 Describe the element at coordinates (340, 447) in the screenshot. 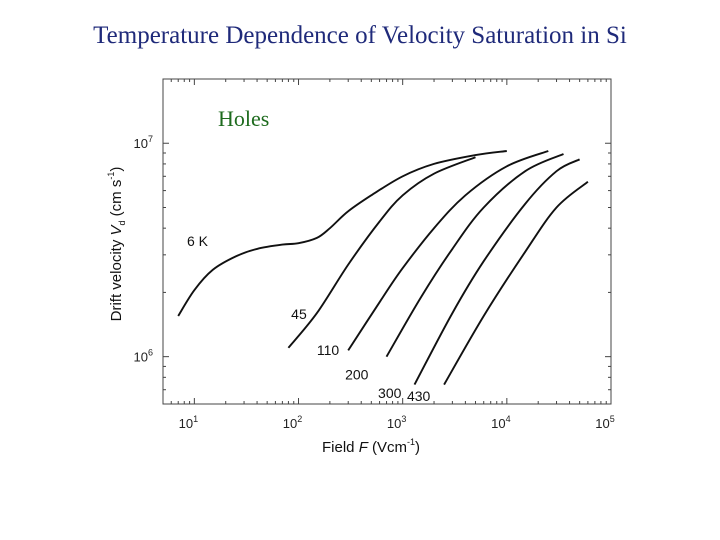

I see `x-axis-label-prefix: Field` at that location.